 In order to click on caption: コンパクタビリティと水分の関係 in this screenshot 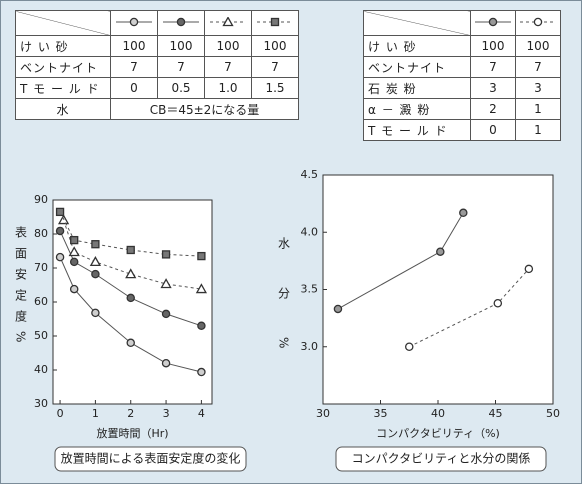, I will do `click(441, 459)`.